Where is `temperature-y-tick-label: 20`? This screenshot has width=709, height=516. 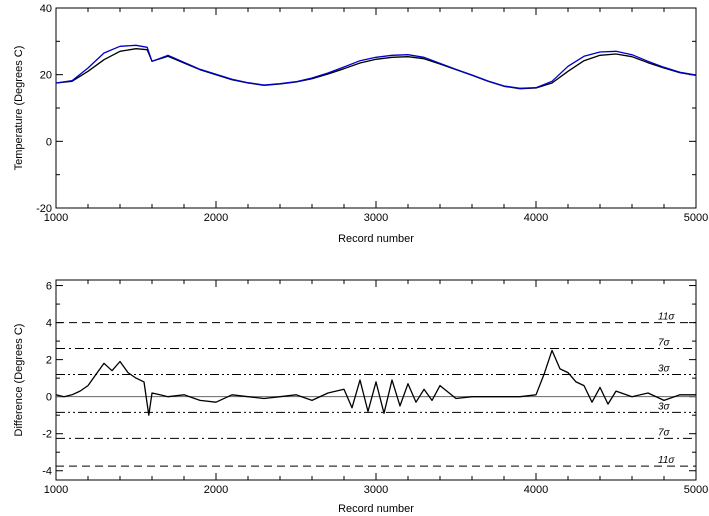 temperature-y-tick-label: 20 is located at coordinates (46, 76).